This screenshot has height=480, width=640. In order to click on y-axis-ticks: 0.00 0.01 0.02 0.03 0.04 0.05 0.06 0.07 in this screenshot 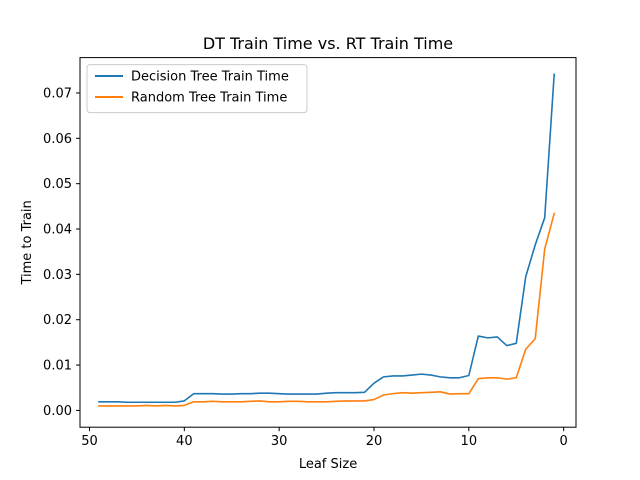, I will do `click(61, 252)`.